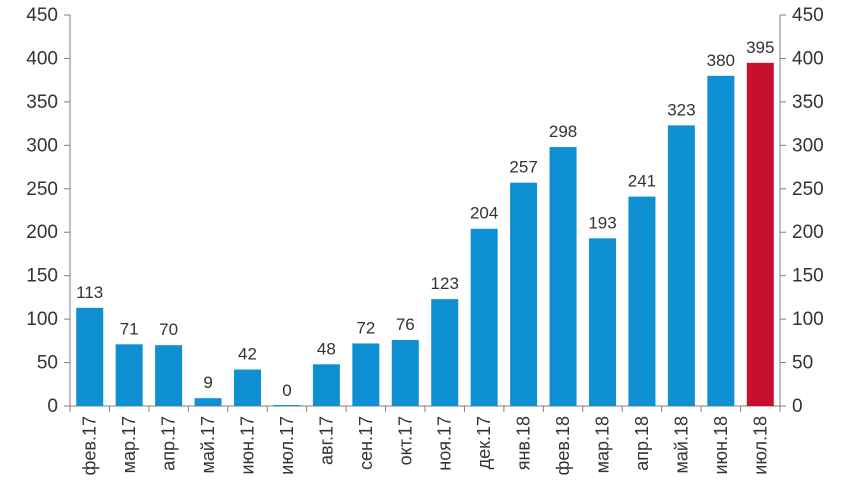 The width and height of the screenshot is (851, 503). Describe the element at coordinates (681, 109) in the screenshot. I see `data-label: 323` at that location.